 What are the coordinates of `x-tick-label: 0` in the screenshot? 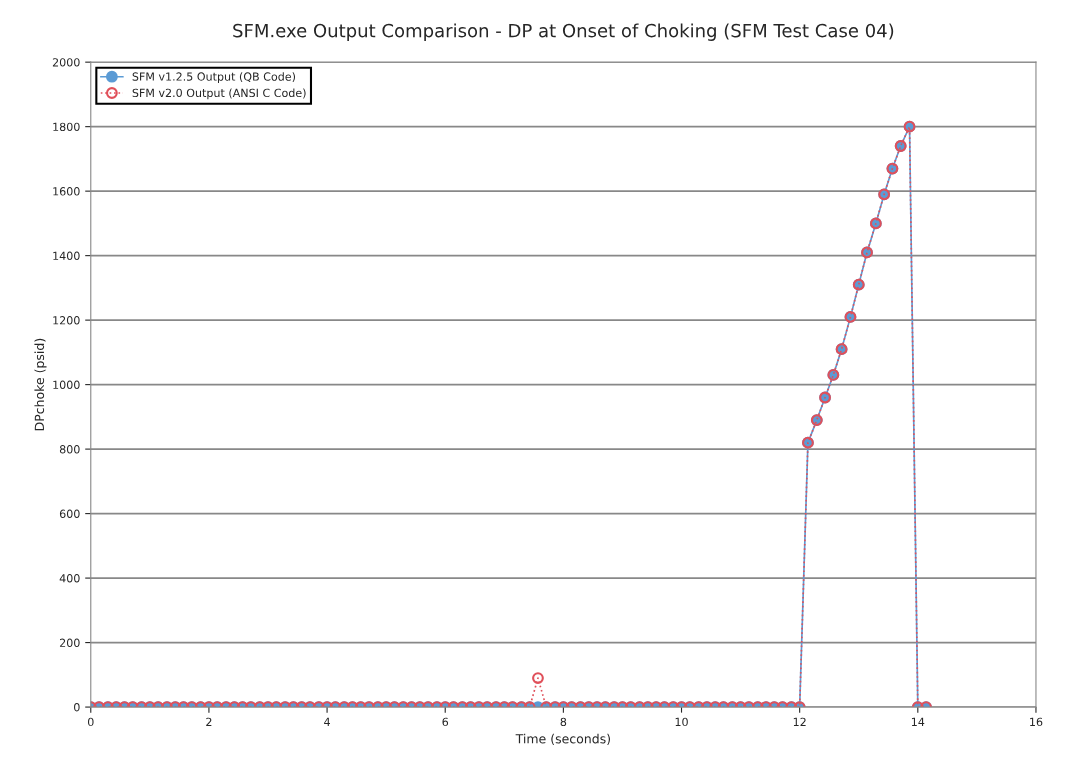 It's located at (90, 722).